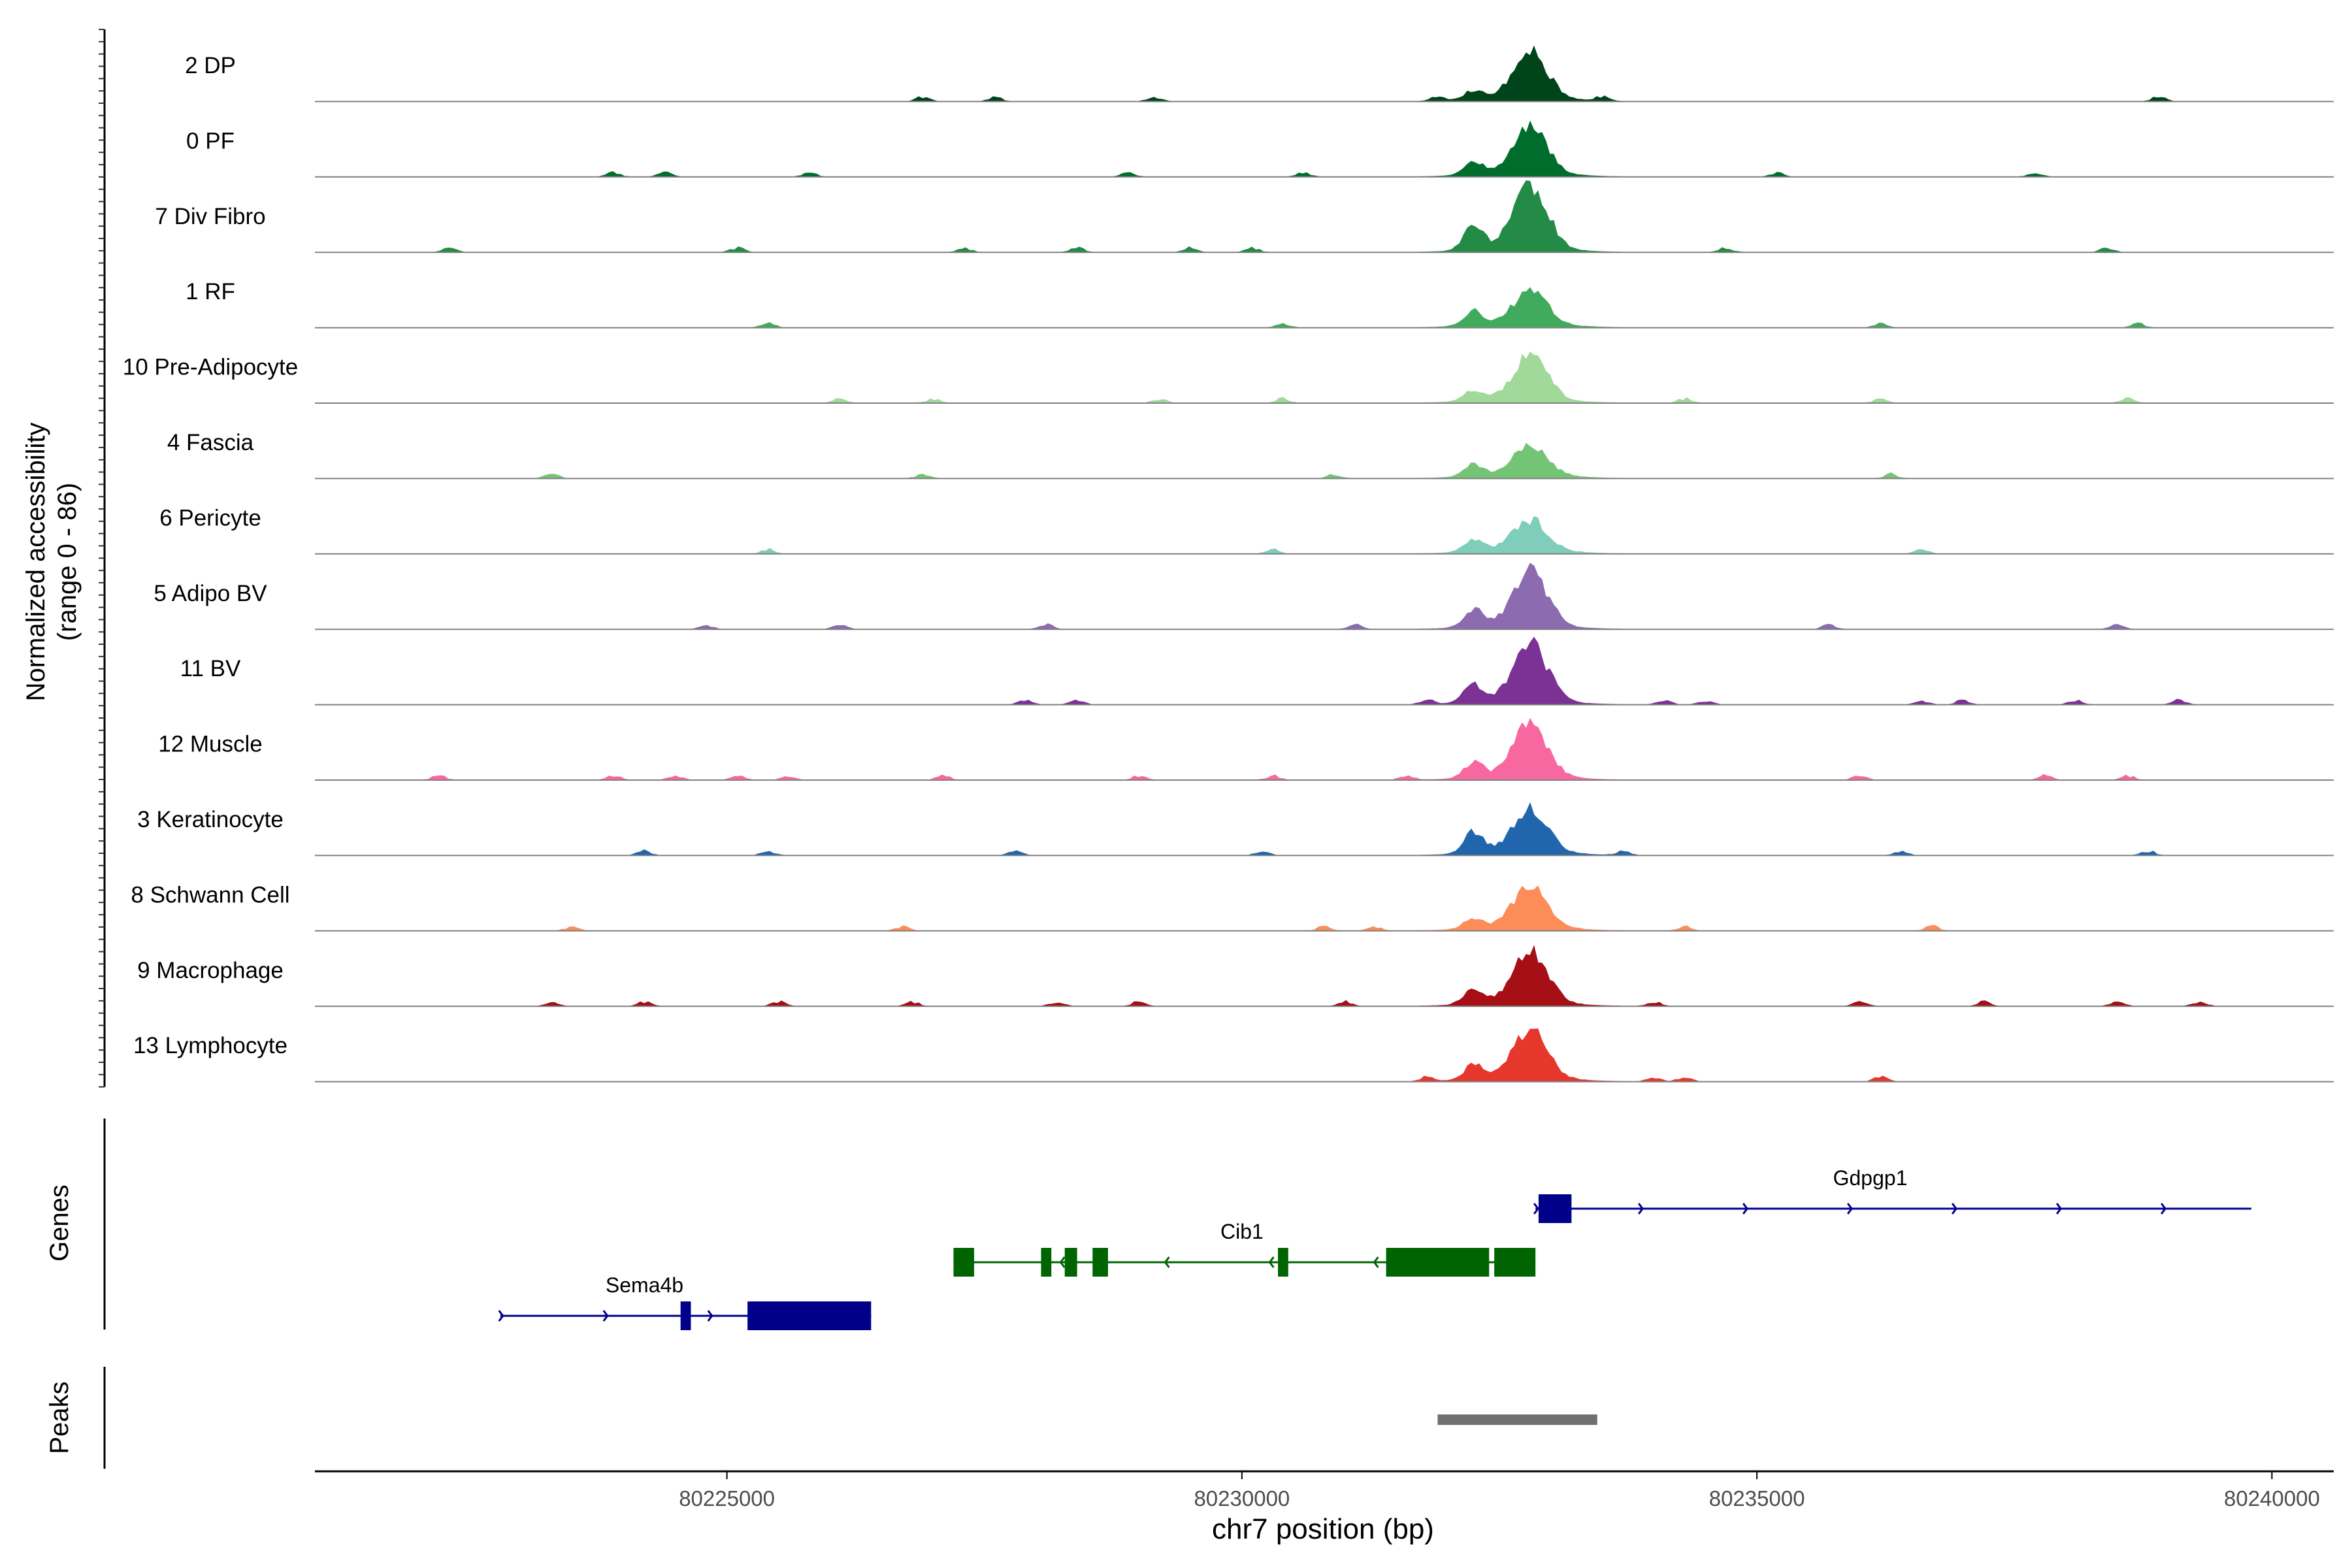 The width and height of the screenshot is (2352, 1568). I want to click on gene-name-label: Gdpgp1, so click(1870, 1178).